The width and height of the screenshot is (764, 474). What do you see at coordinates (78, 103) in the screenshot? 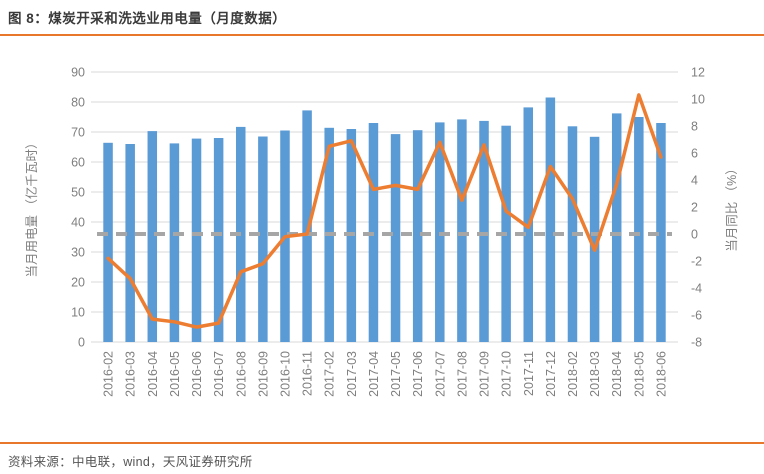
I see `left-axis-tick-label: 80` at bounding box center [78, 103].